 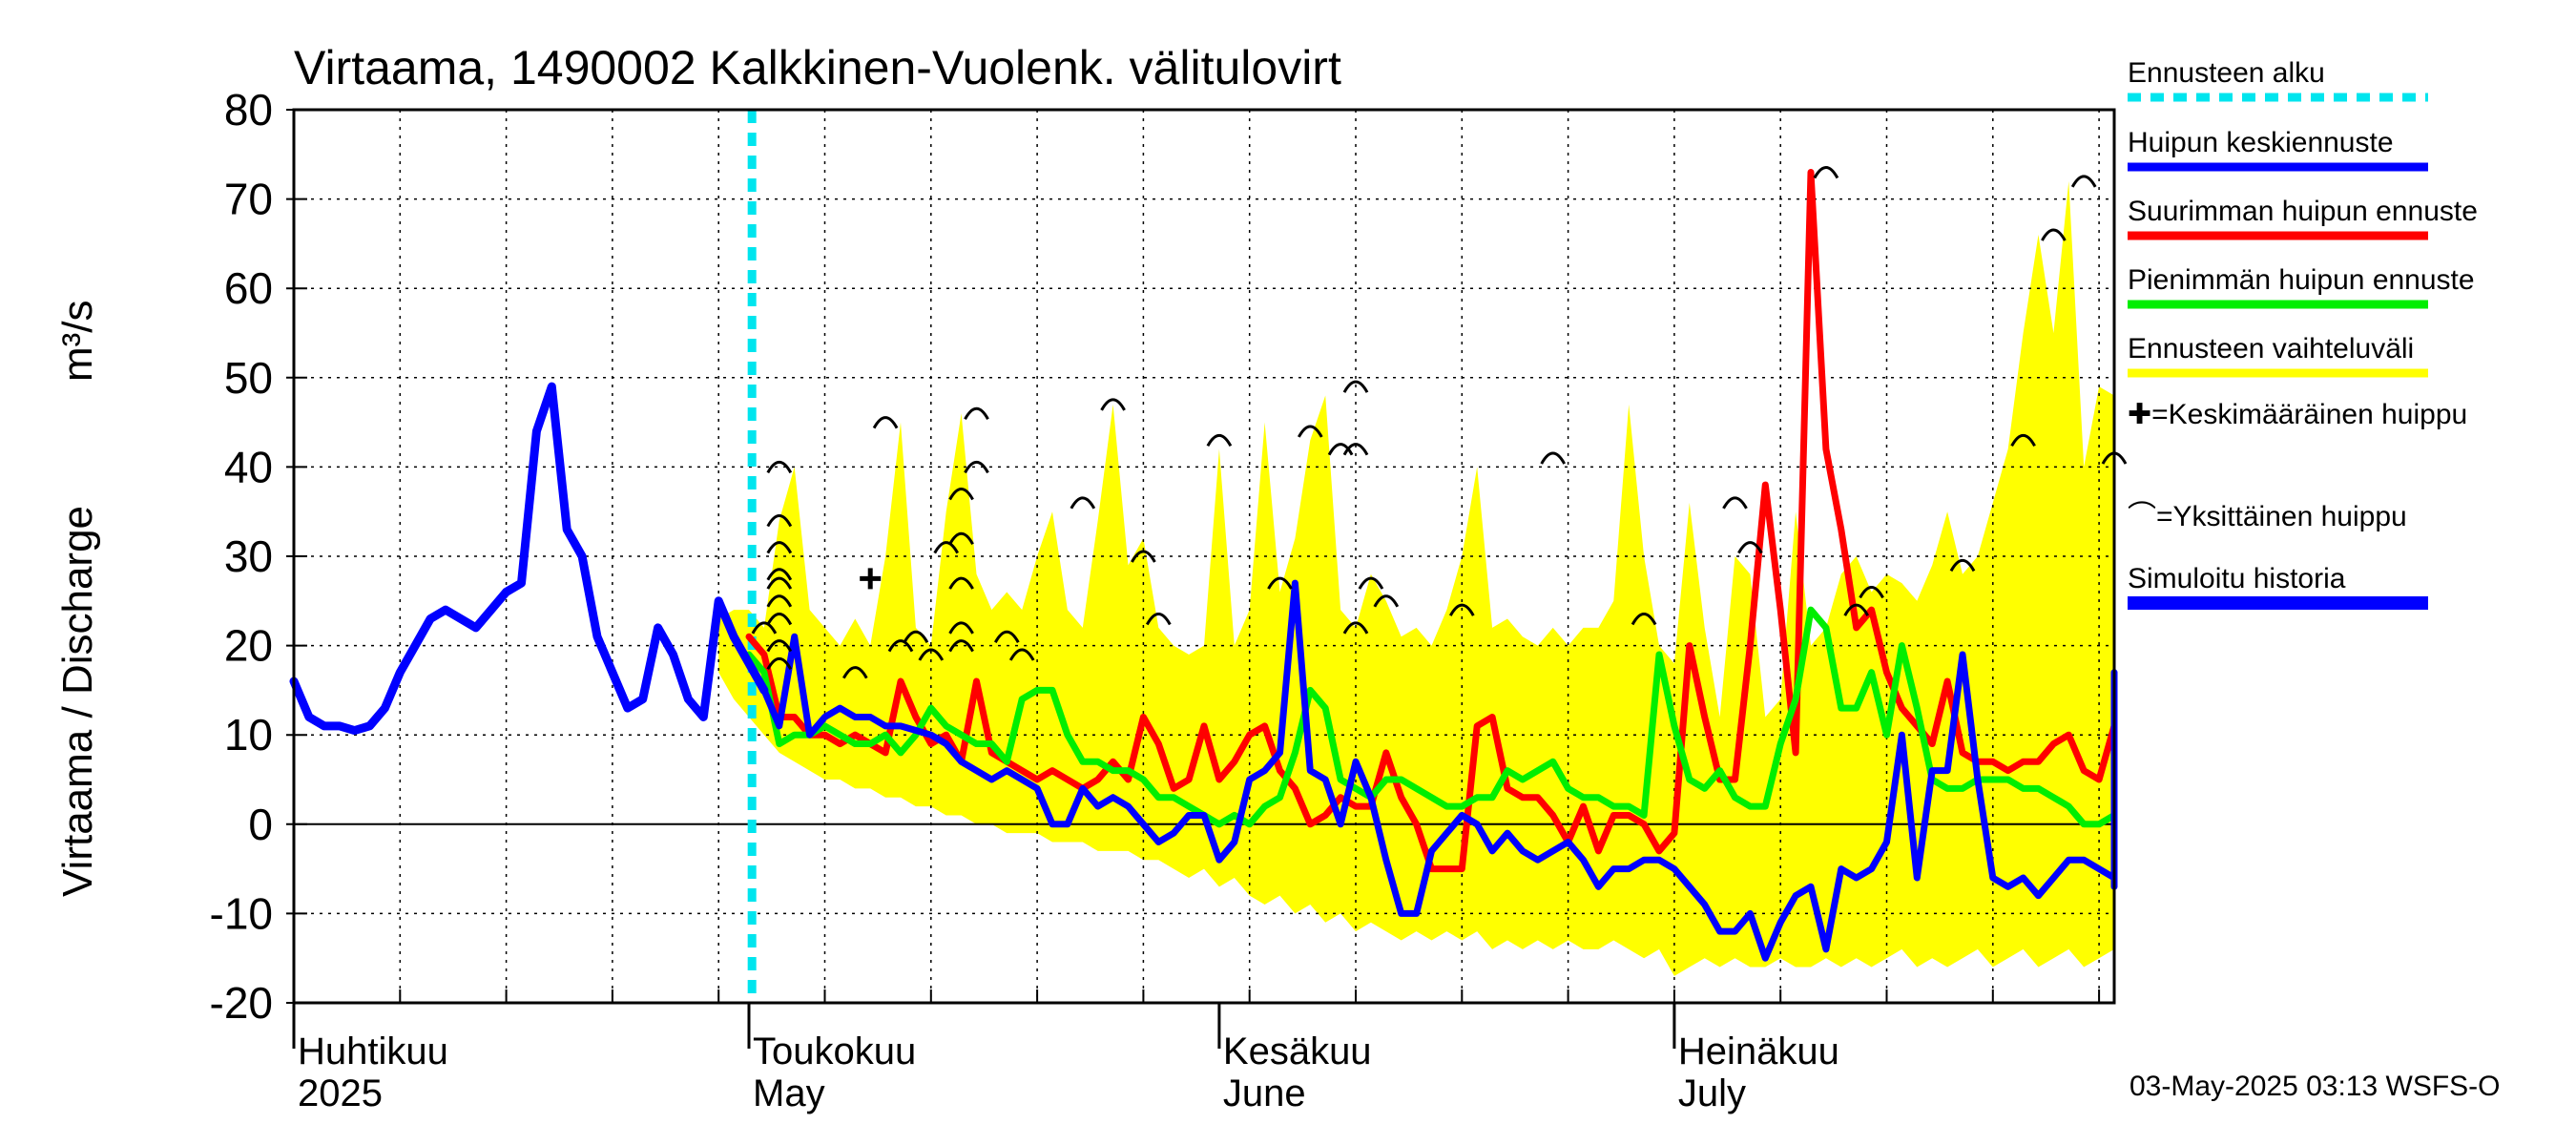 What do you see at coordinates (340, 1093) in the screenshot?
I see `month-sublabel: 2025` at bounding box center [340, 1093].